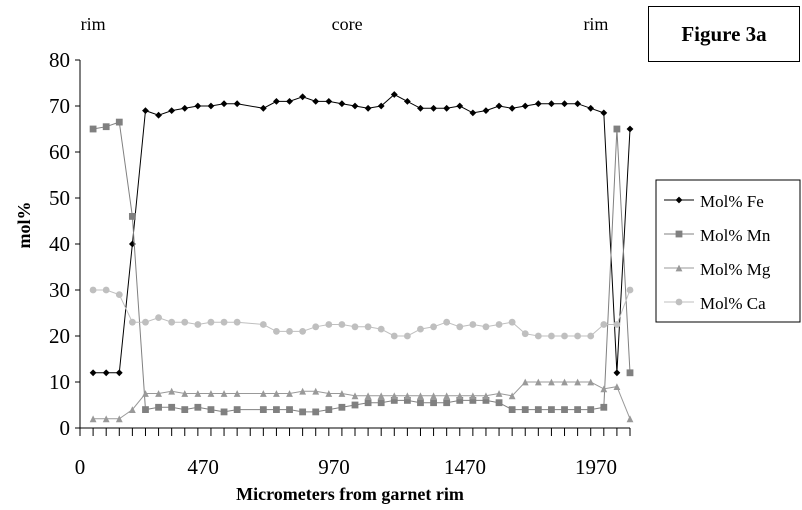  I want to click on y-tick-label: 40, so click(59, 244).